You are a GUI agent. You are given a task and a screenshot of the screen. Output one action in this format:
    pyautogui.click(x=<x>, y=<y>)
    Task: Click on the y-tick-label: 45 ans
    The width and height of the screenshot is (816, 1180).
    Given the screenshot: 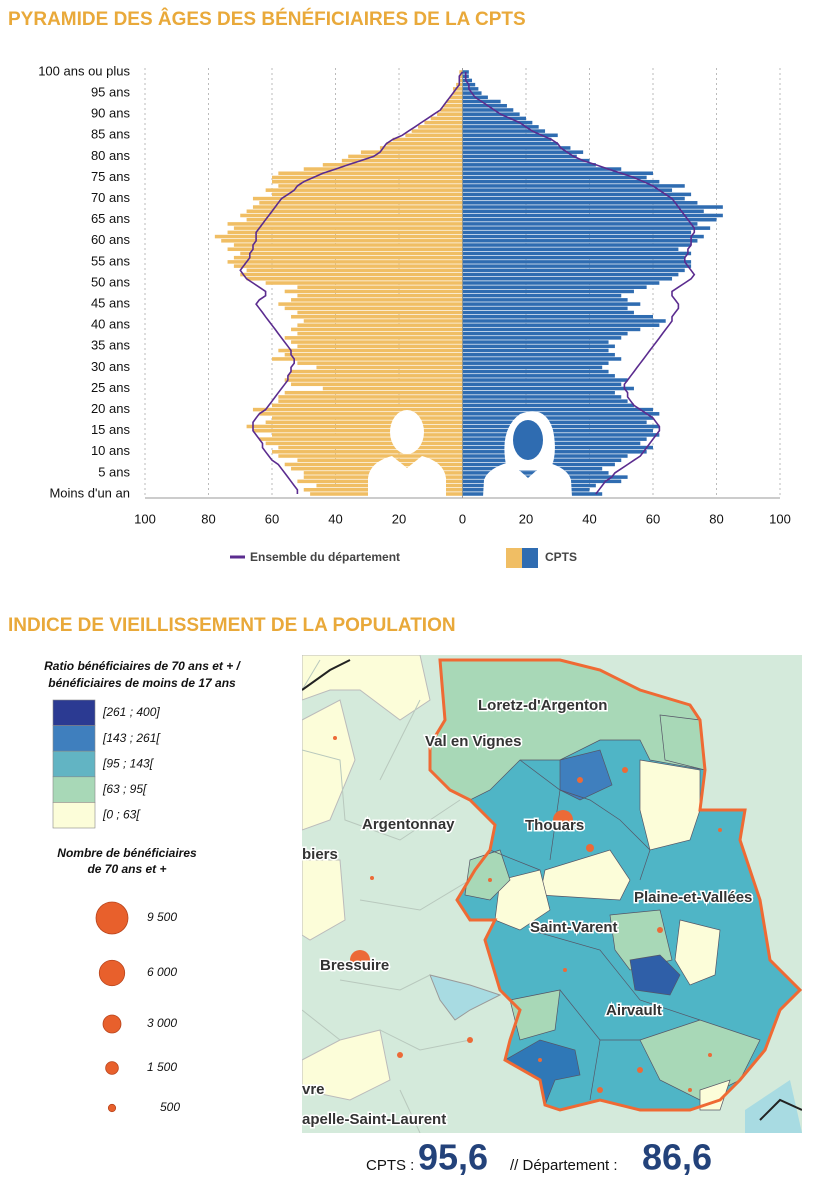 What is the action you would take?
    pyautogui.click(x=111, y=303)
    